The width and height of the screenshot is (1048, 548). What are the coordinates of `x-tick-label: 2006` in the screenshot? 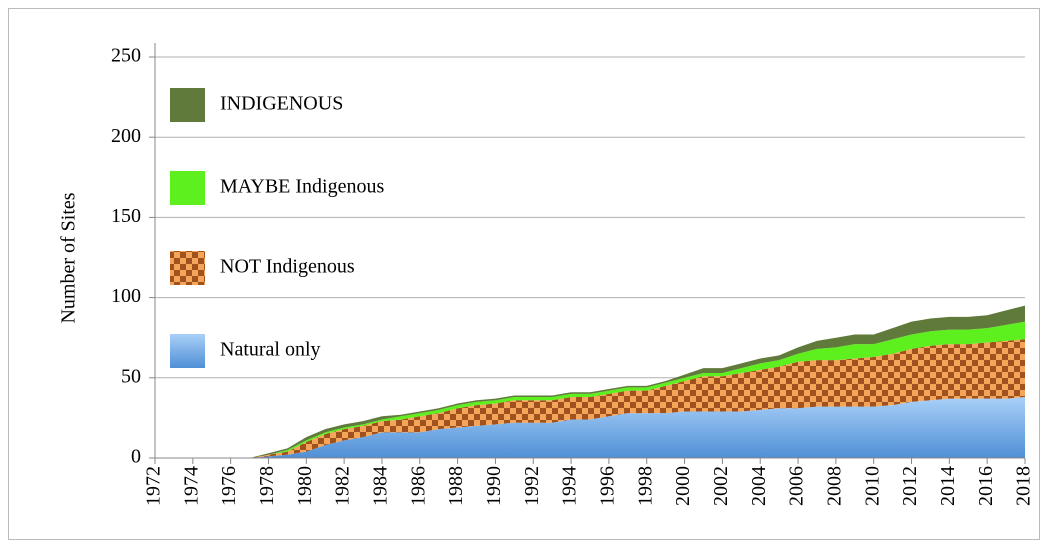 It's located at (797, 486).